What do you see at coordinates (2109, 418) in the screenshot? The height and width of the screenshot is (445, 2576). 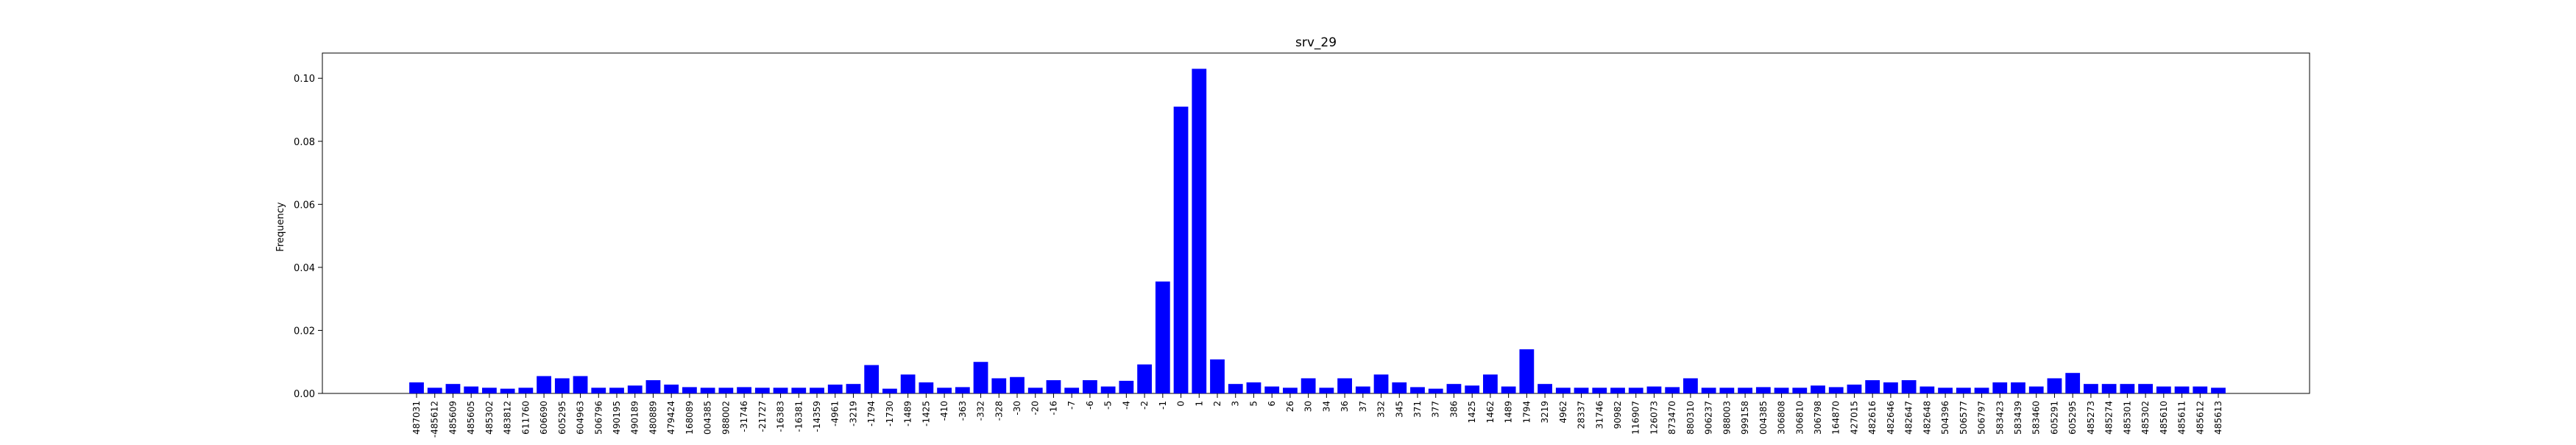 I see `x-tick-label: 485274` at bounding box center [2109, 418].